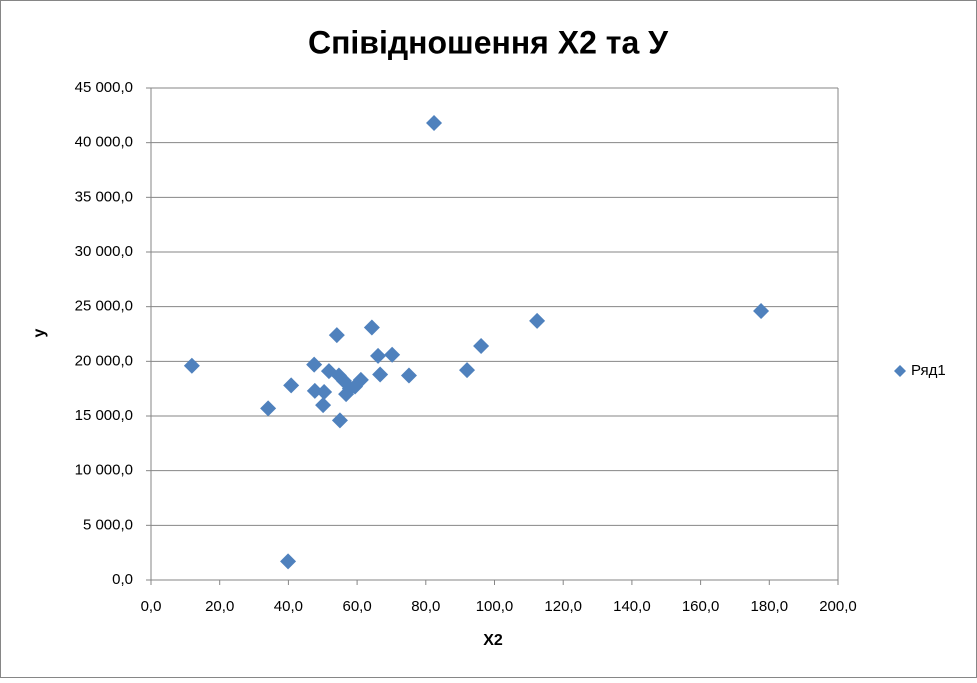 The width and height of the screenshot is (977, 683). I want to click on y-tick-label: 10 000,0, so click(104, 470).